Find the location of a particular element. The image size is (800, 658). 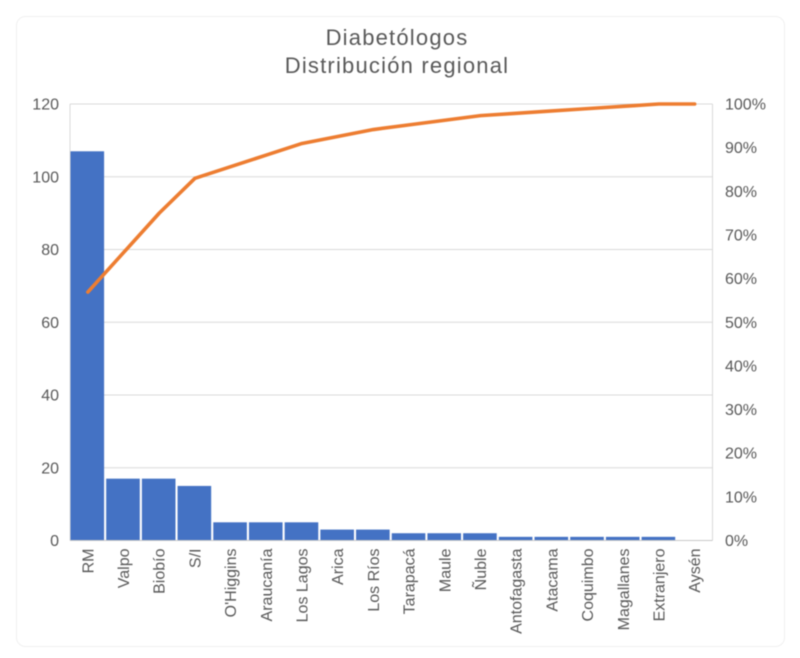

svg-text: Ñuble is located at coordinates (480, 569).